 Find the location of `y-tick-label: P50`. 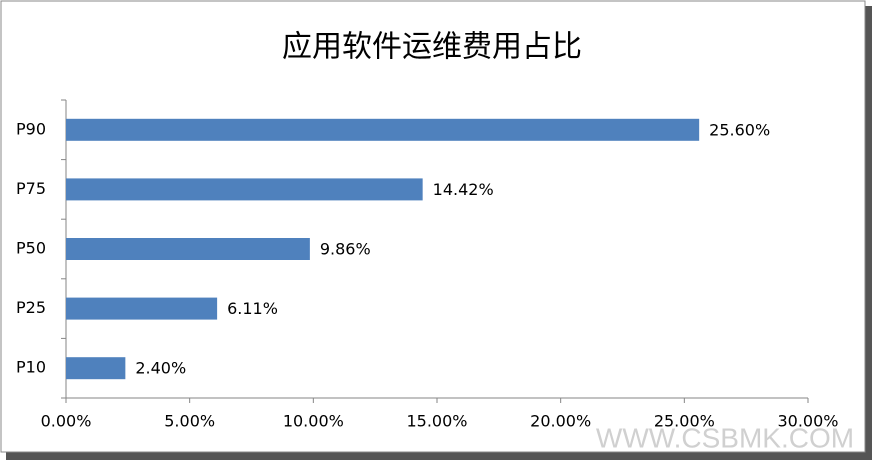

y-tick-label: P50 is located at coordinates (31, 248).